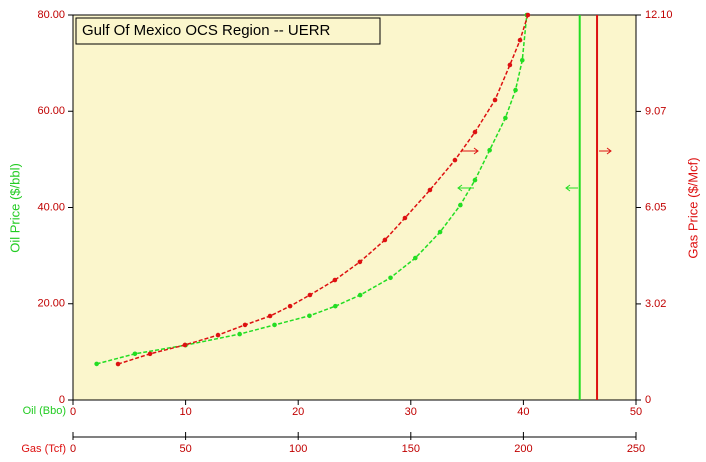 Image resolution: width=706 pixels, height=462 pixels. Describe the element at coordinates (51, 15) in the screenshot. I see `y-tick-label: 80.00` at that location.